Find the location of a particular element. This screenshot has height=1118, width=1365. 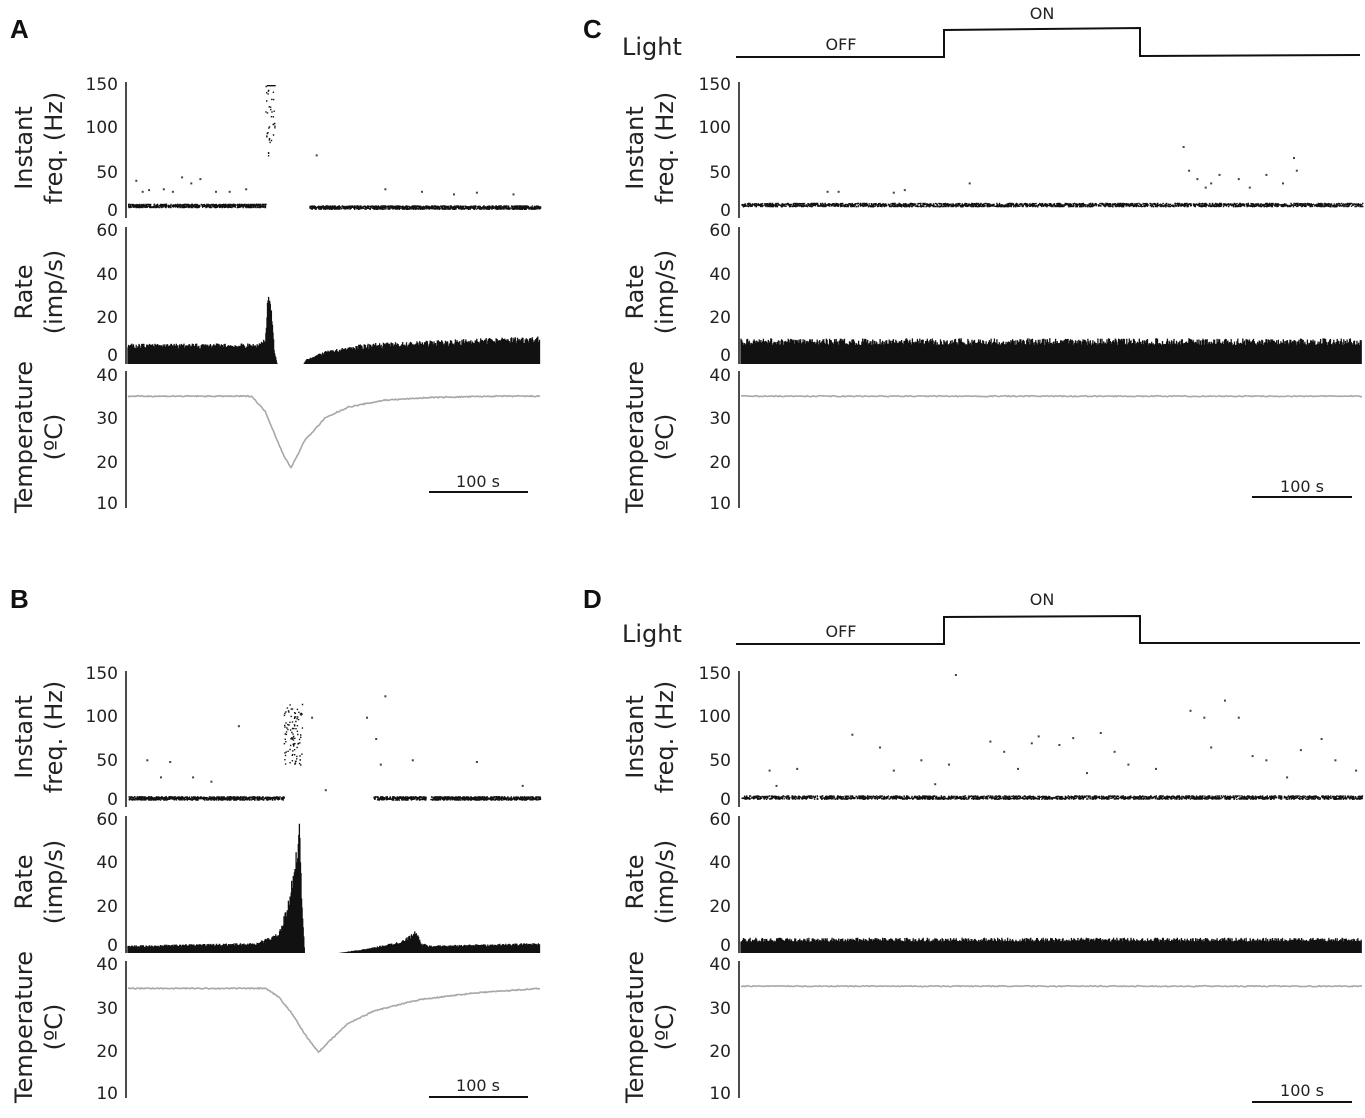

panel-letter-a: A is located at coordinates (19, 29).